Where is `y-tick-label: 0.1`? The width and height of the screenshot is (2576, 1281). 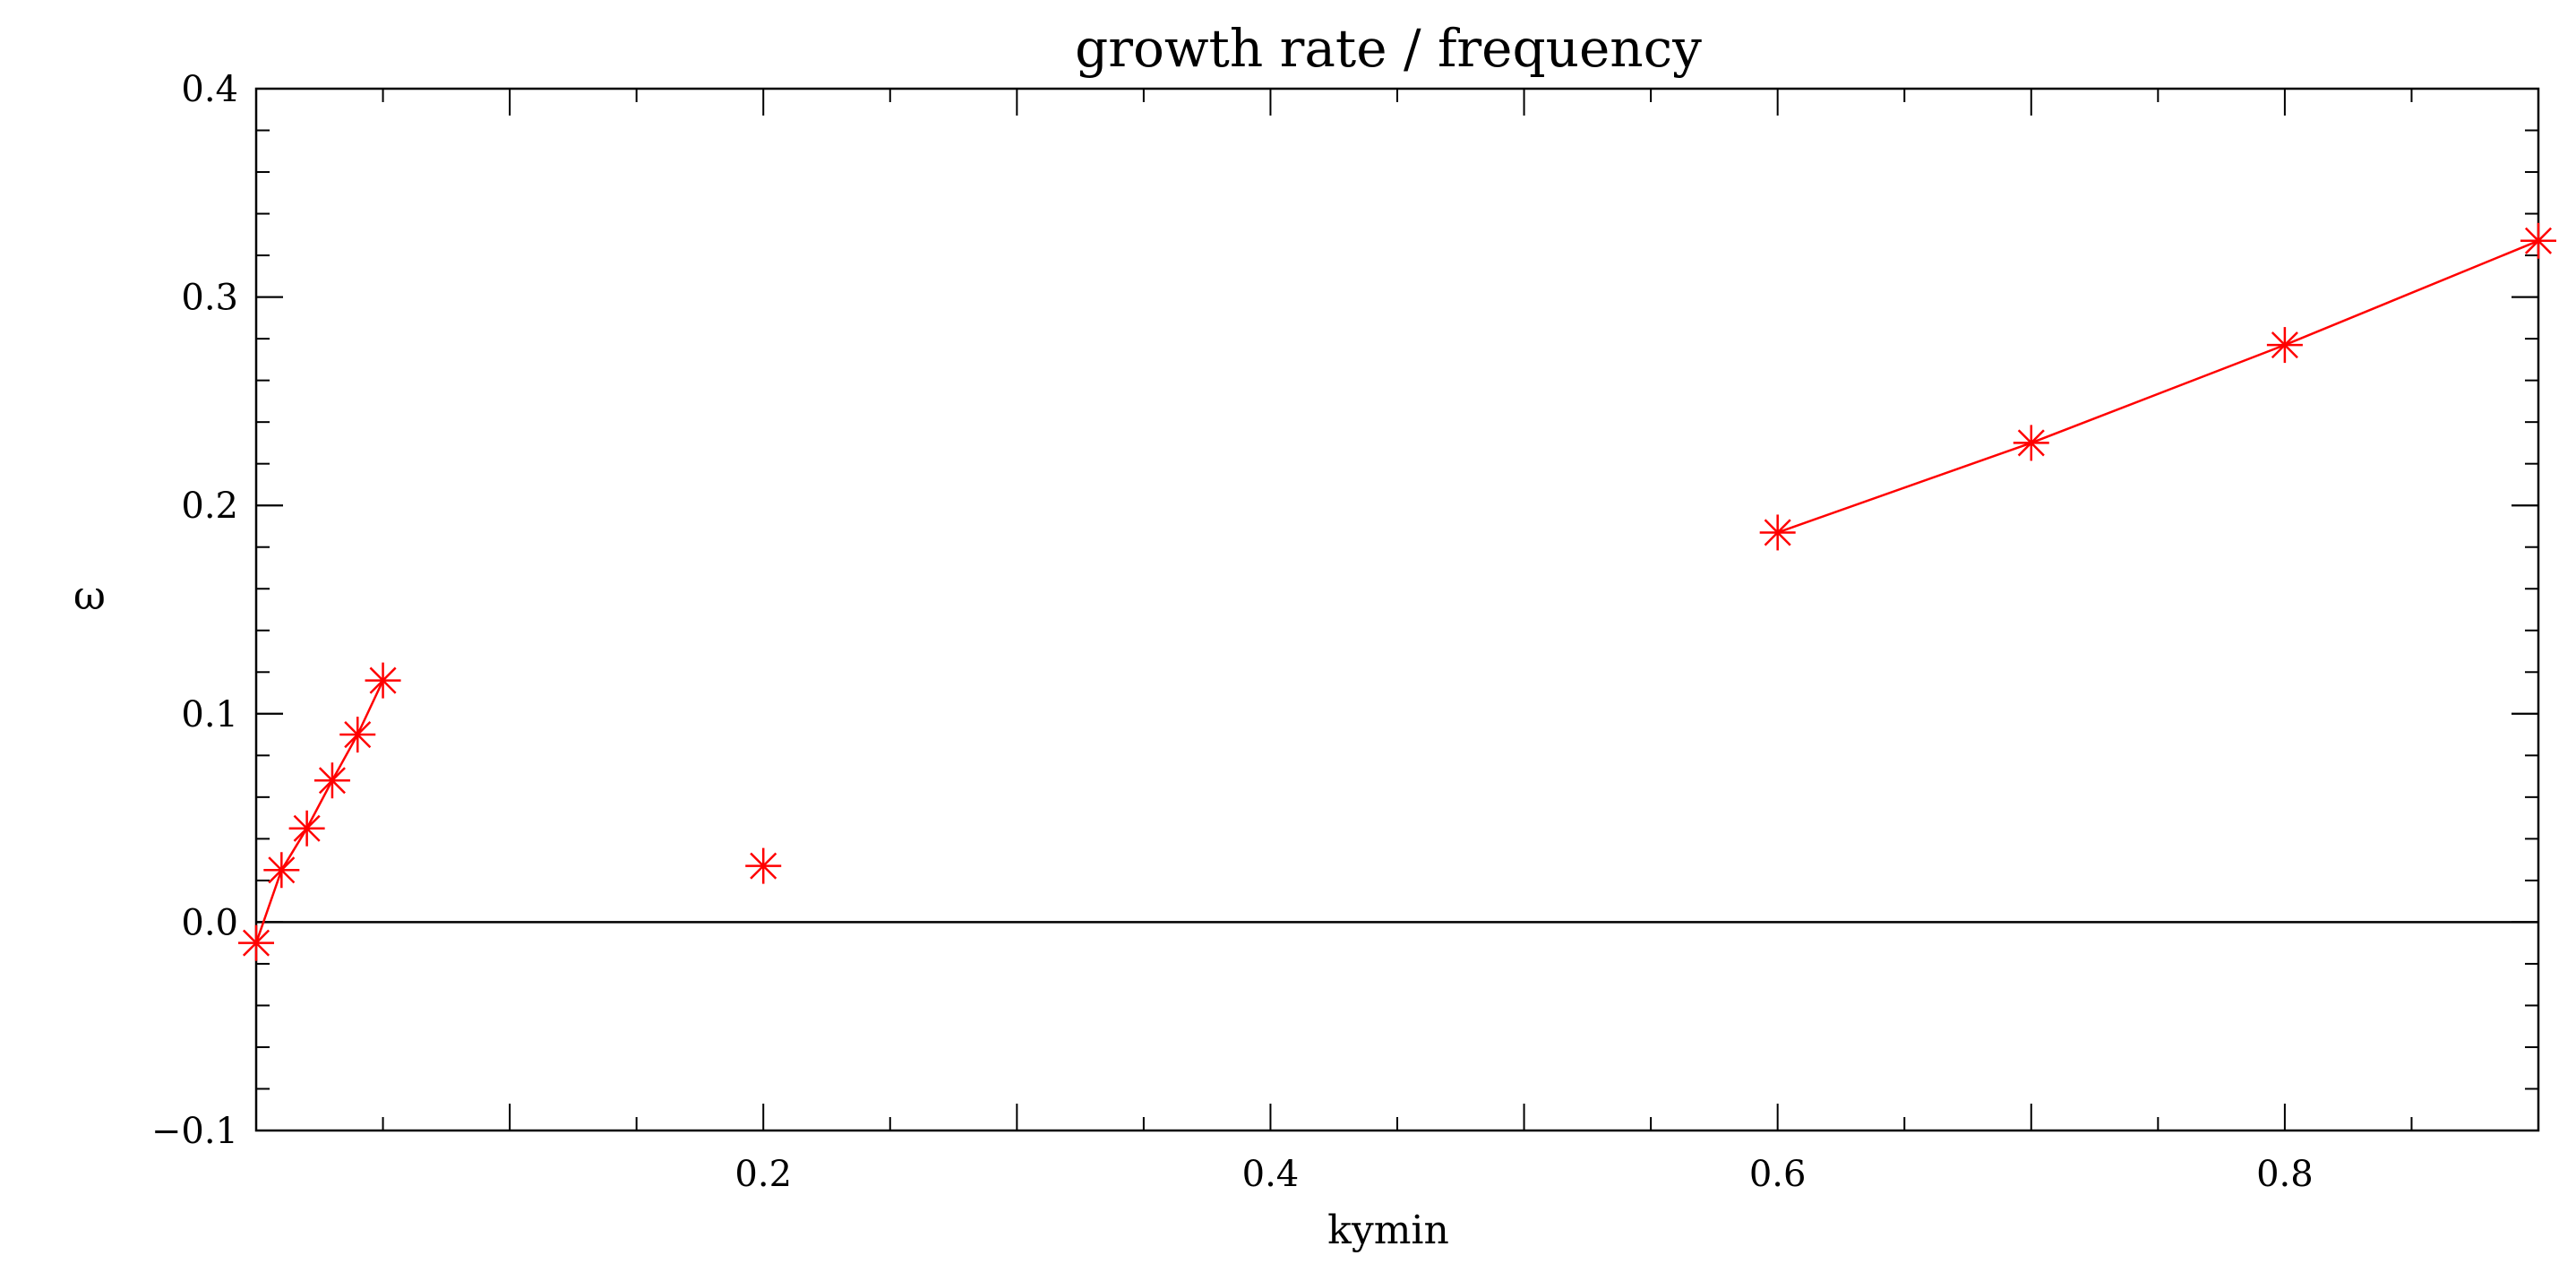
y-tick-label: 0.1 is located at coordinates (209, 714).